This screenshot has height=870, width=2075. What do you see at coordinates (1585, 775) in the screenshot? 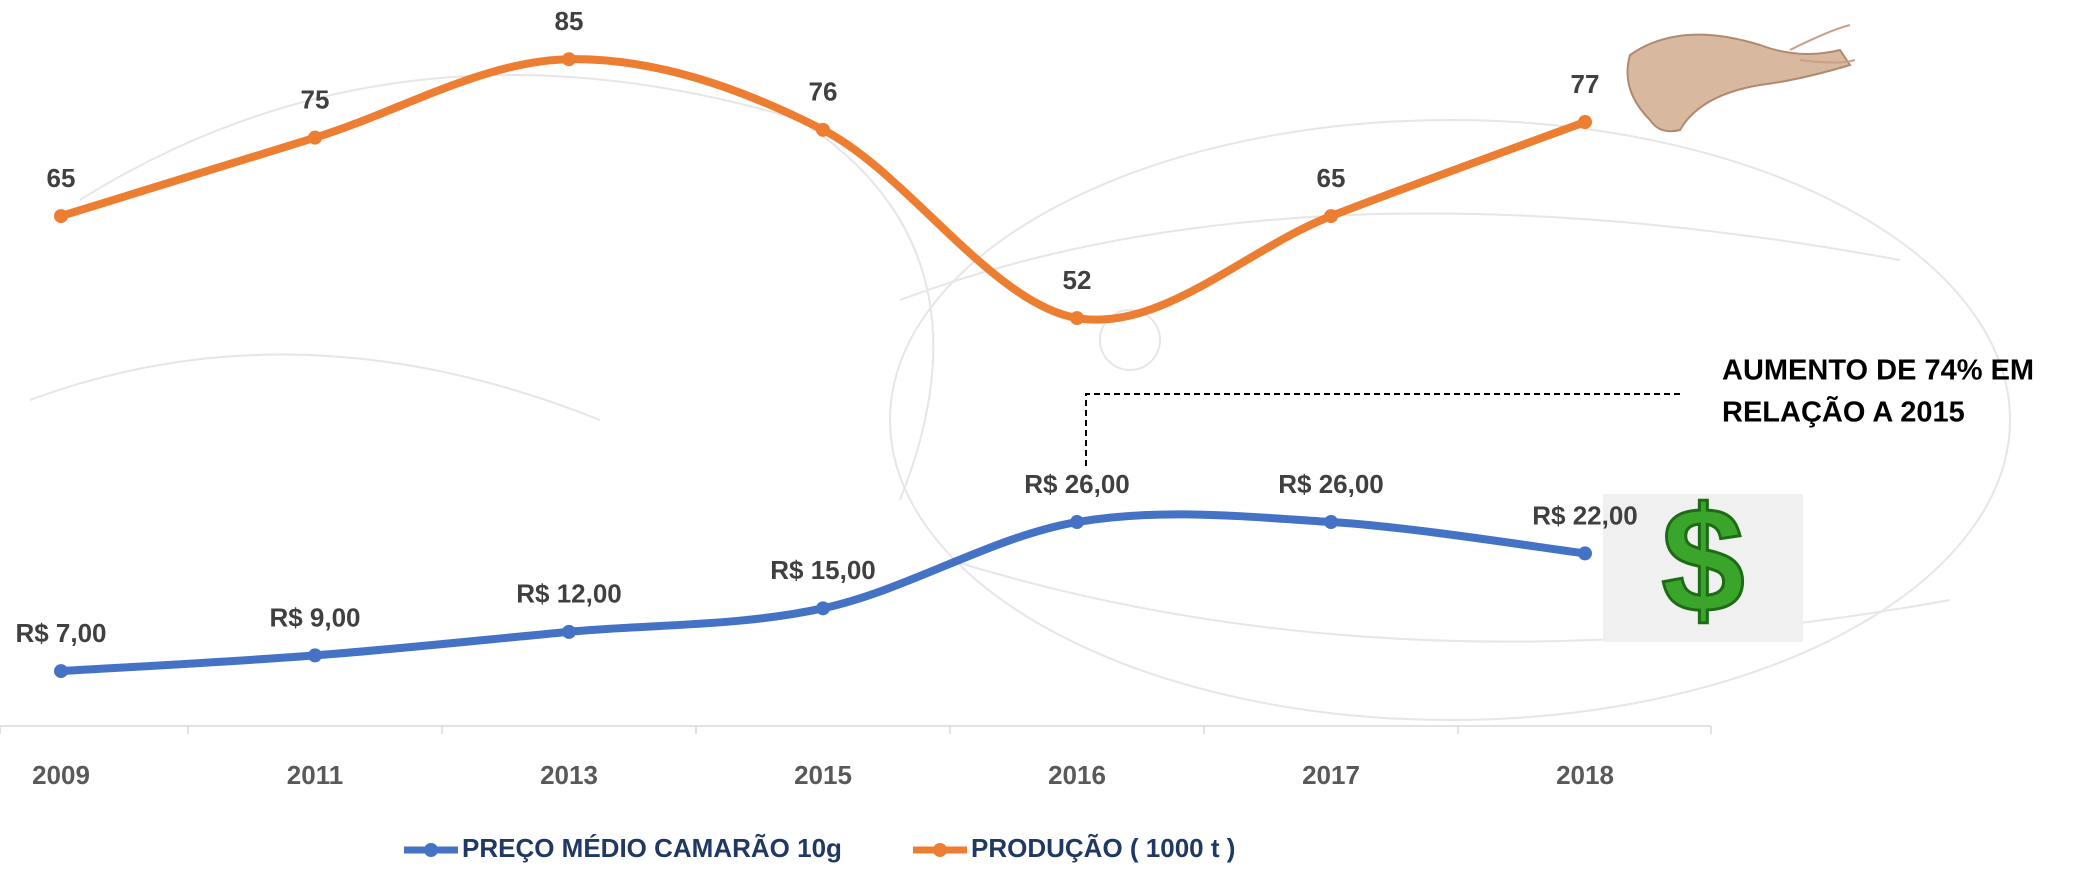
I see `x-tick-label: 2018` at bounding box center [1585, 775].